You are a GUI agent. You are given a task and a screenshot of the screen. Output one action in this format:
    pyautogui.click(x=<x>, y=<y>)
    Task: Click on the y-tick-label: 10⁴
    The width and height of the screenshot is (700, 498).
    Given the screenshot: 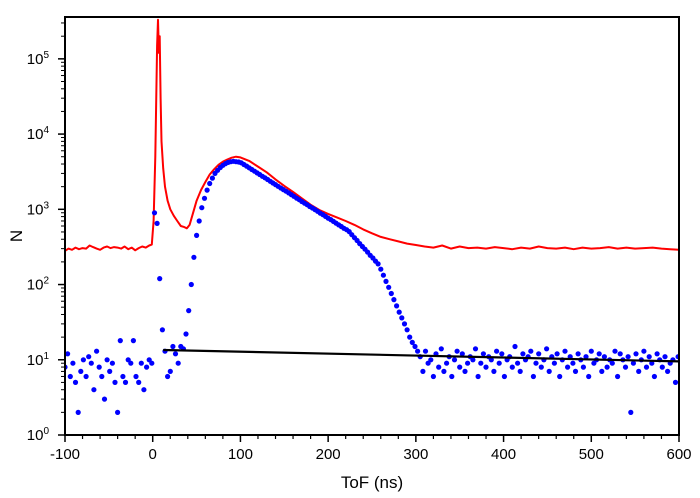 What is the action you would take?
    pyautogui.click(x=38, y=134)
    